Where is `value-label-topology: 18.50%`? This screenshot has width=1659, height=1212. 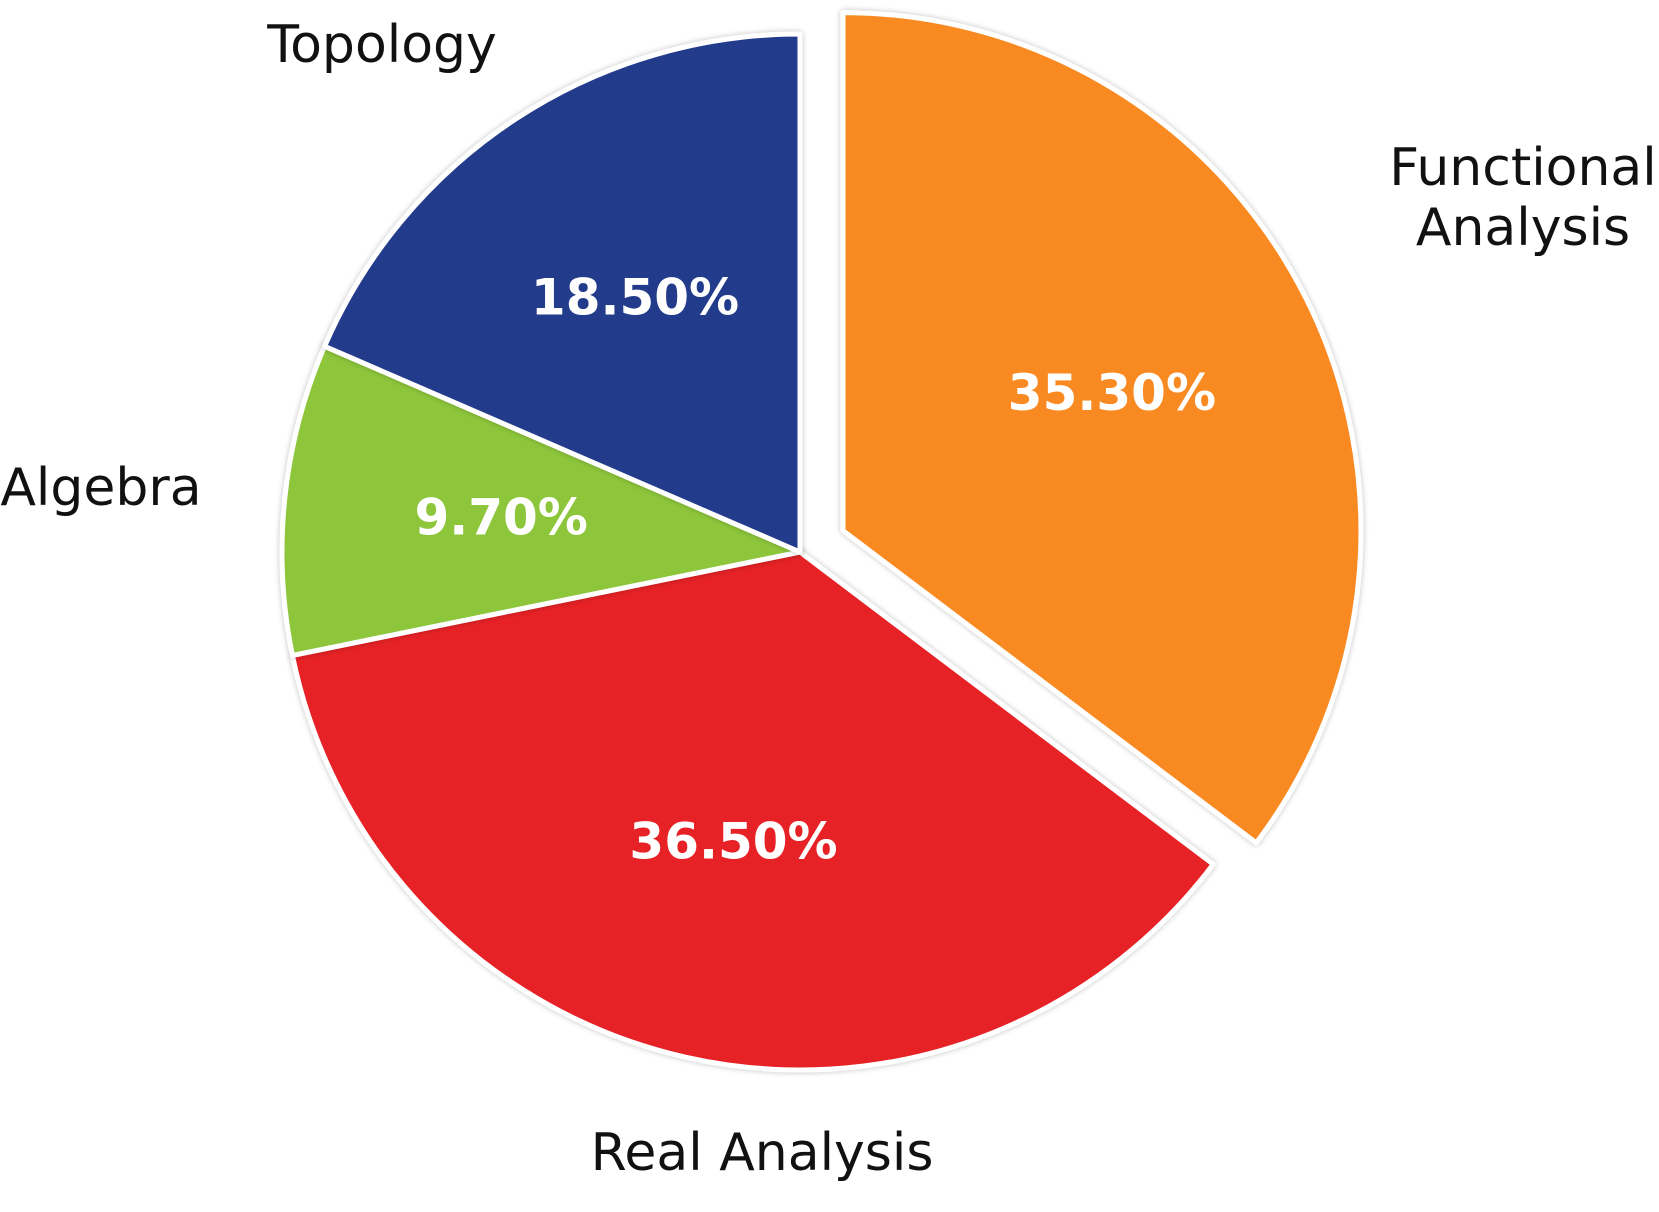
value-label-topology: 18.50% is located at coordinates (635, 297).